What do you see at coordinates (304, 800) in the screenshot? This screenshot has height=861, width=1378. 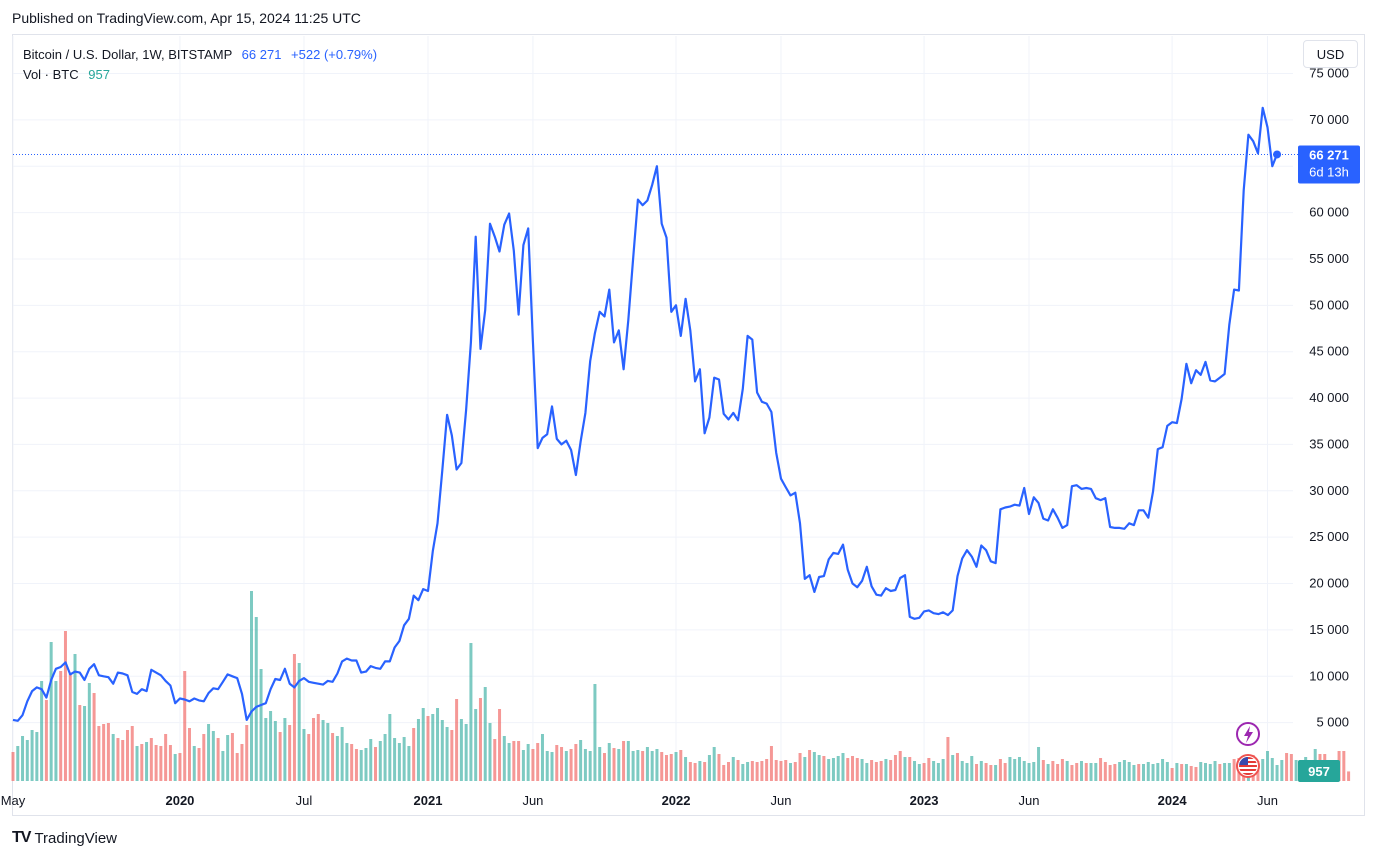 I see `x-tick-label: Jul` at bounding box center [304, 800].